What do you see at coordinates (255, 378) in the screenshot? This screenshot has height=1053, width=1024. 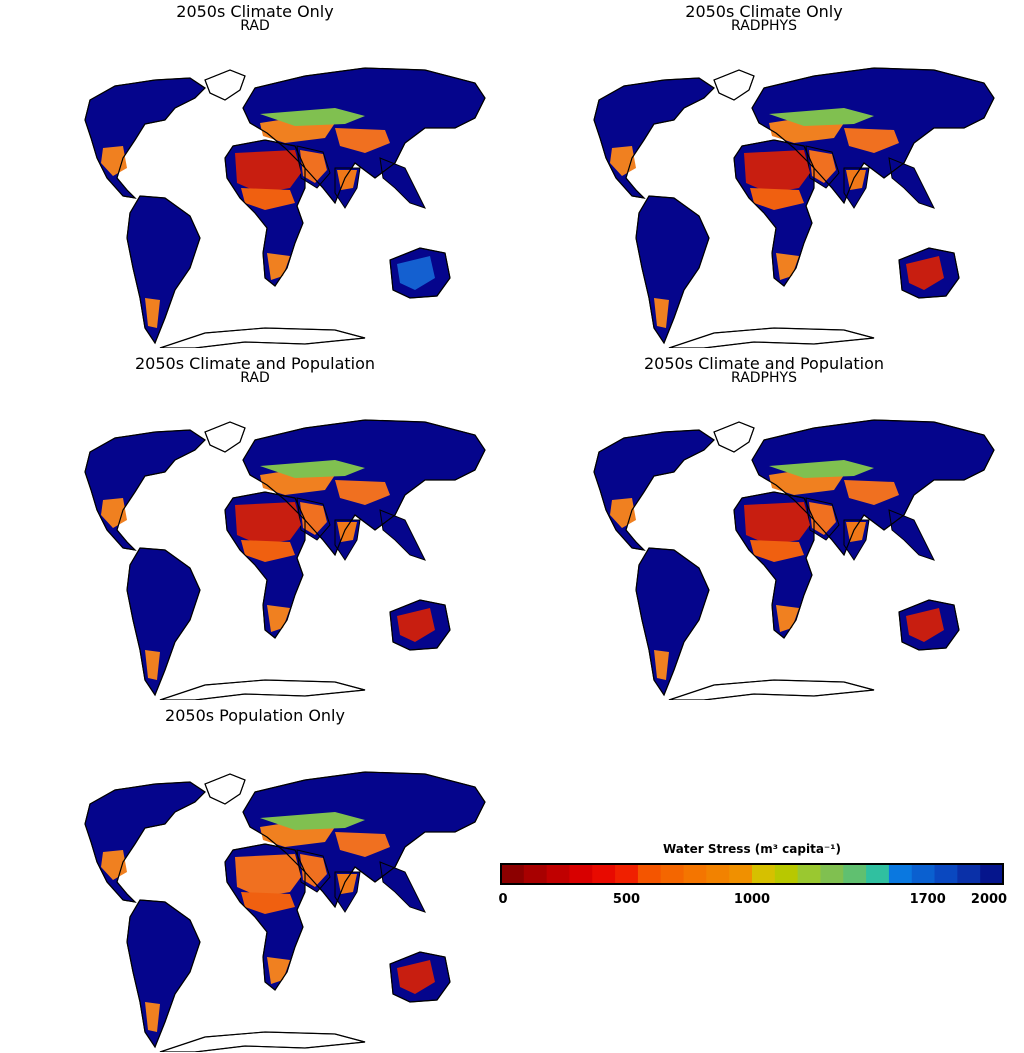 I see `panel-subtitle: RAD` at bounding box center [255, 378].